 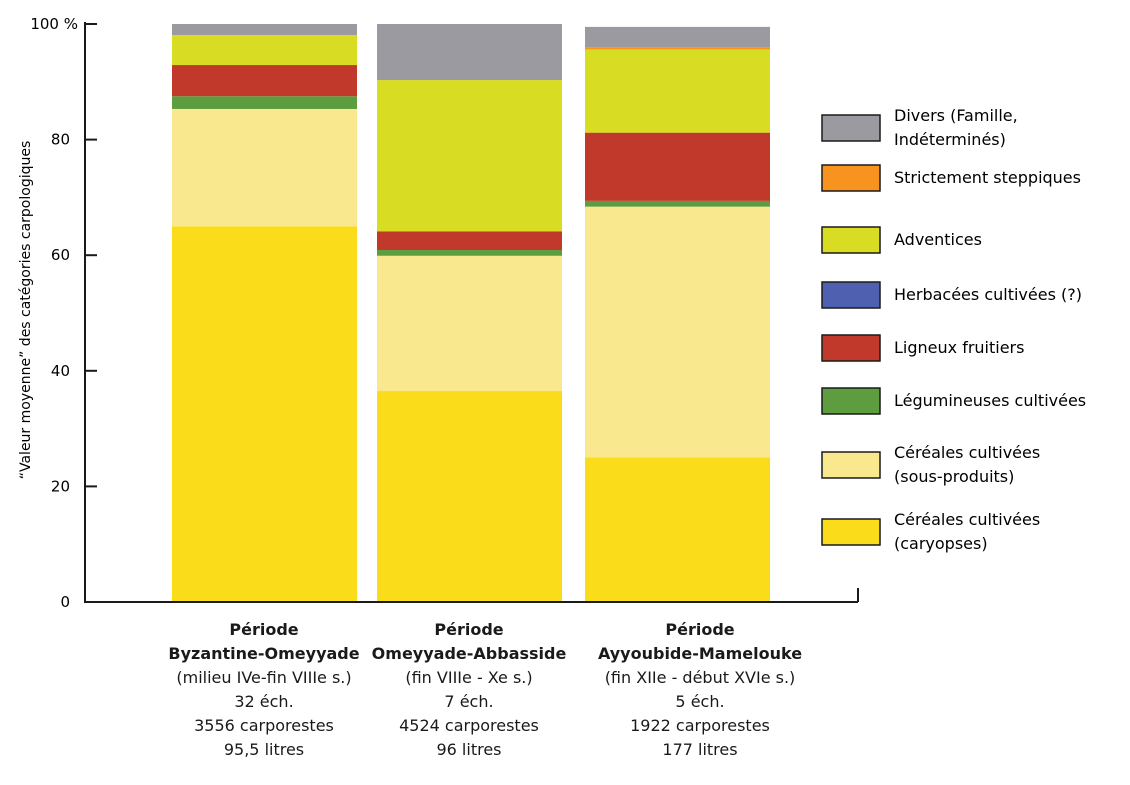 What do you see at coordinates (677, 91) in the screenshot?
I see `bar-segment-3-adventices` at bounding box center [677, 91].